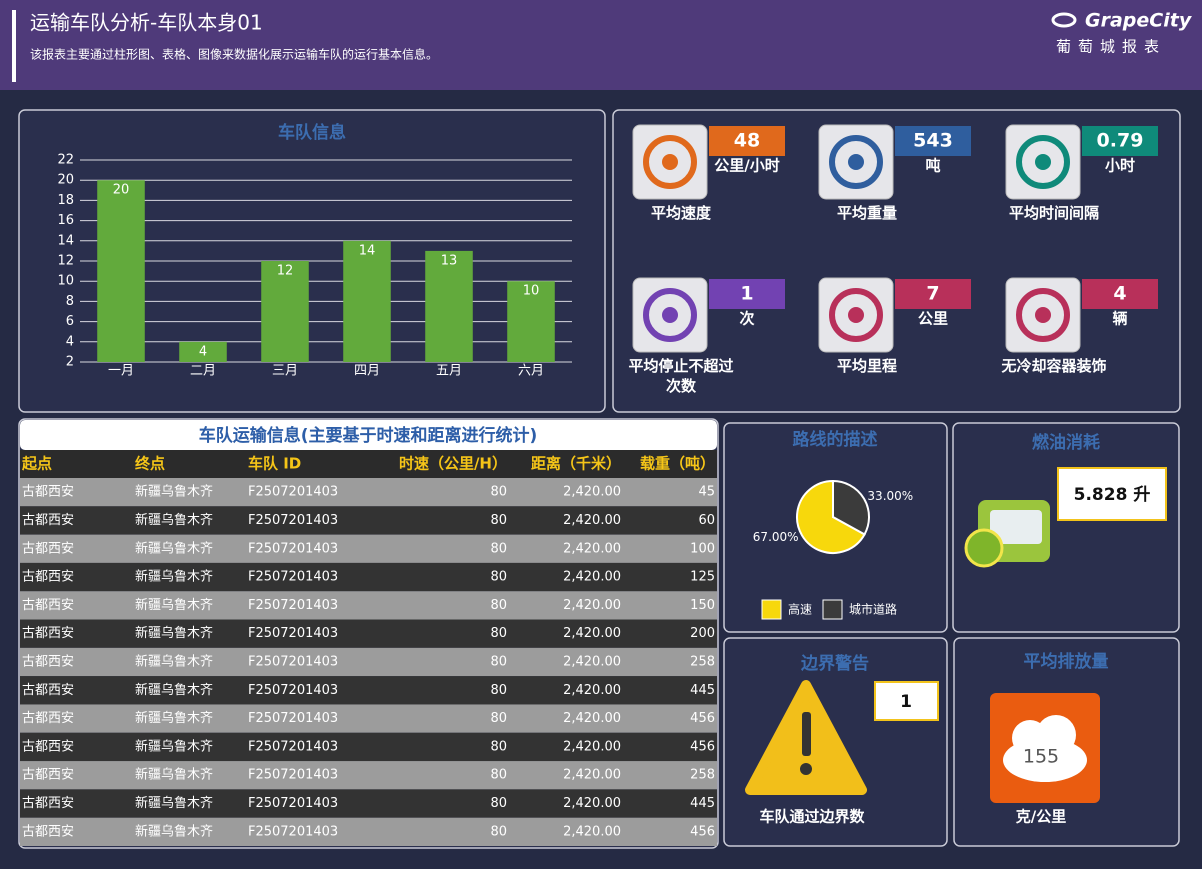  What do you see at coordinates (702, 548) in the screenshot?
I see `table-cell: 100` at bounding box center [702, 548].